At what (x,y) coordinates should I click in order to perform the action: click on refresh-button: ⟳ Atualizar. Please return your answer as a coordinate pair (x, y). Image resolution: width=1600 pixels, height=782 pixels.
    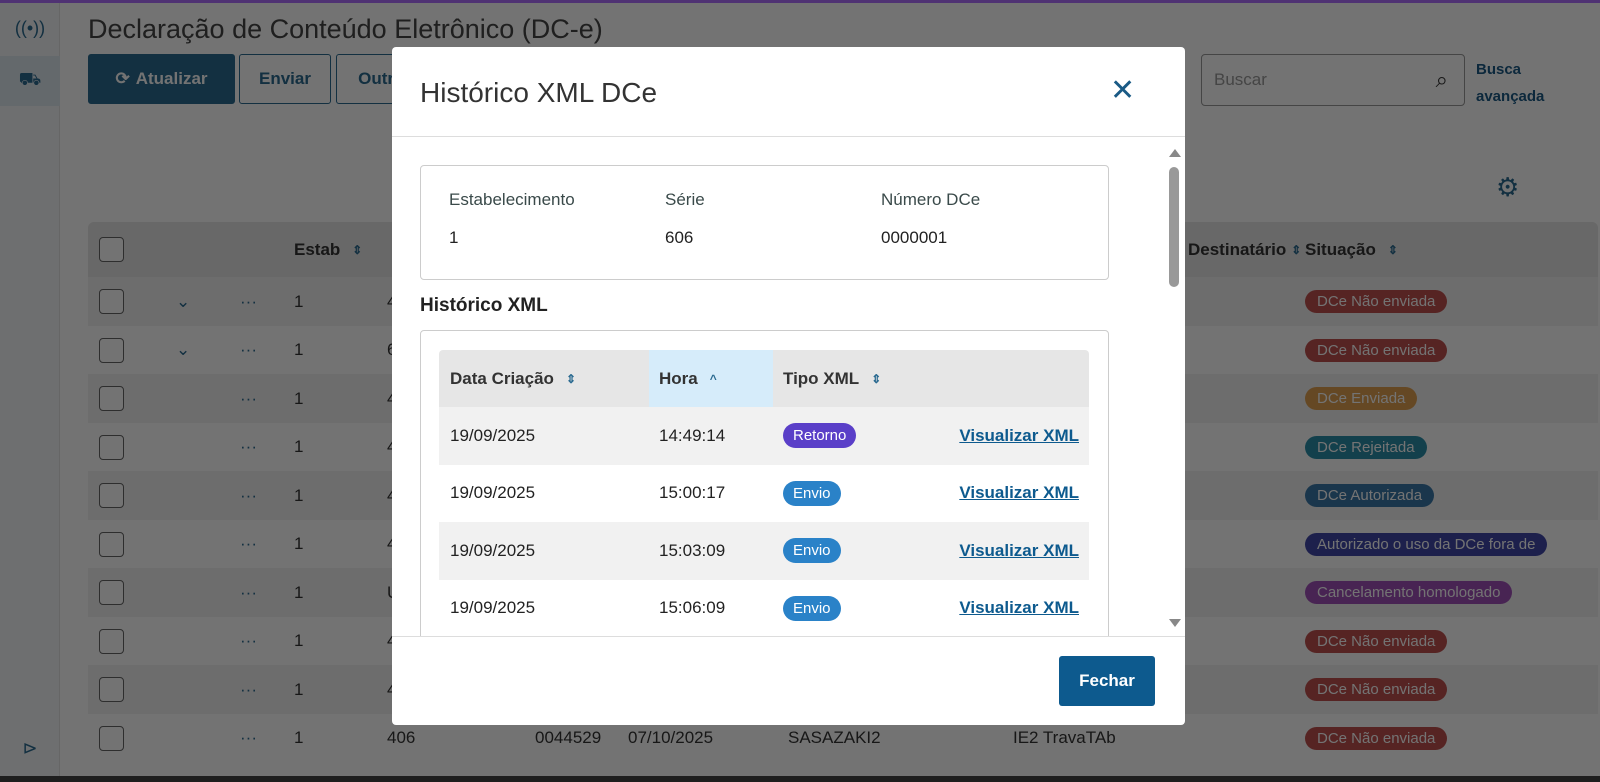
    Looking at the image, I should click on (161, 79).